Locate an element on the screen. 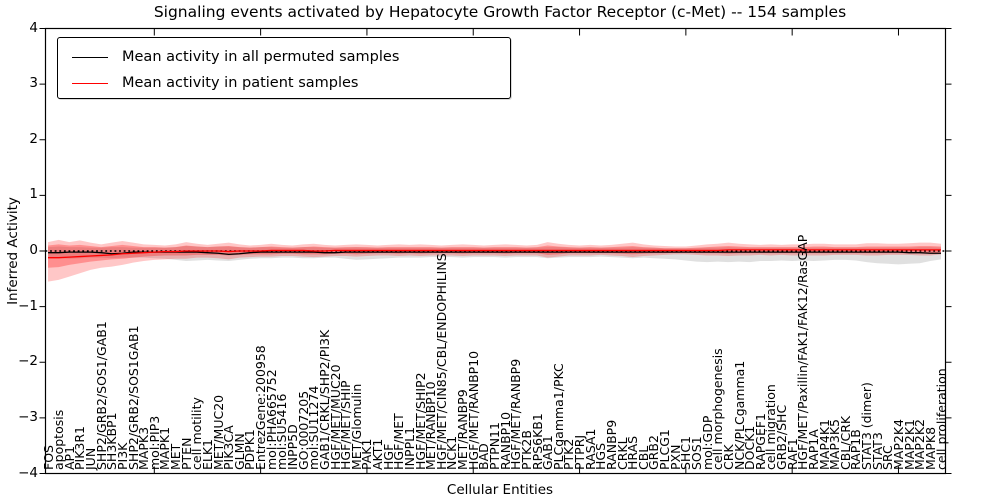 This screenshot has width=1000, height=500. legend-entry-patient: Mean activity in patient samples is located at coordinates (208, 83).